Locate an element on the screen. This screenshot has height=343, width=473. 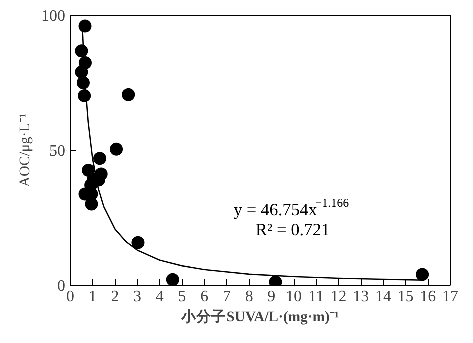
x-tick-label: 5 is located at coordinates (182, 297).